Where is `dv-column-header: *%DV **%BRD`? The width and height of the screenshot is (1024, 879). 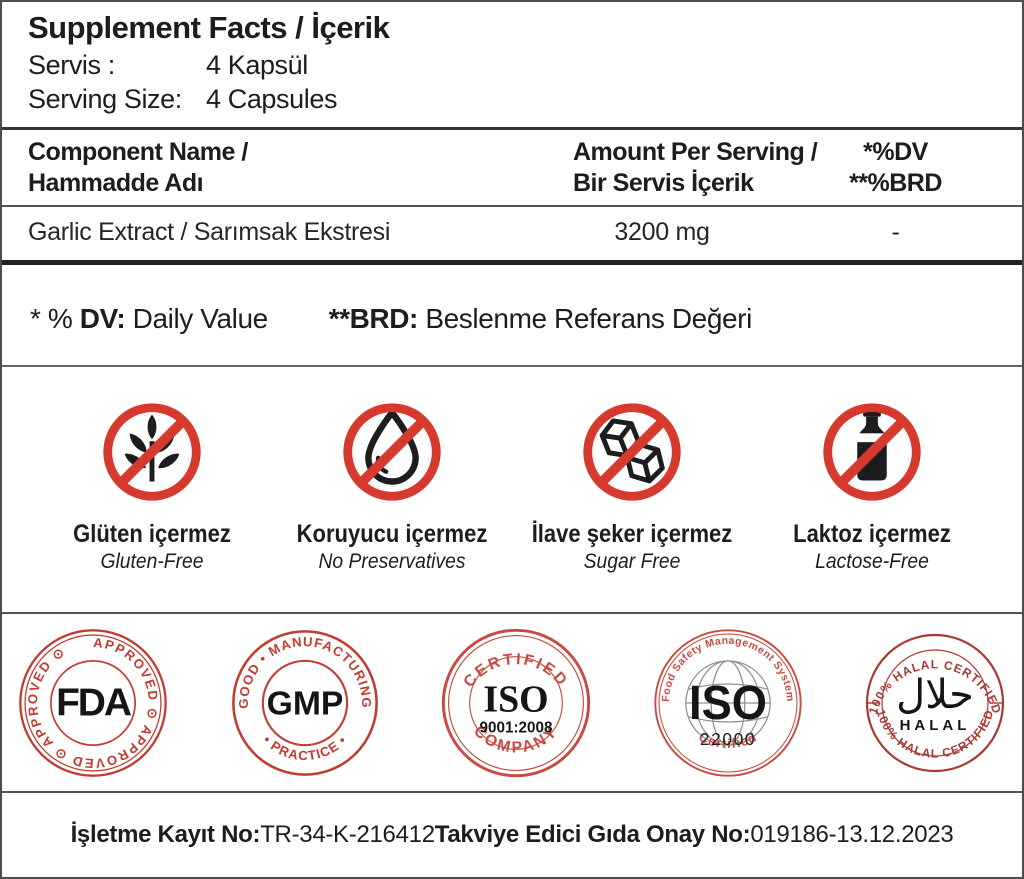
dv-column-header: *%DV **%BRD is located at coordinates (899, 171).